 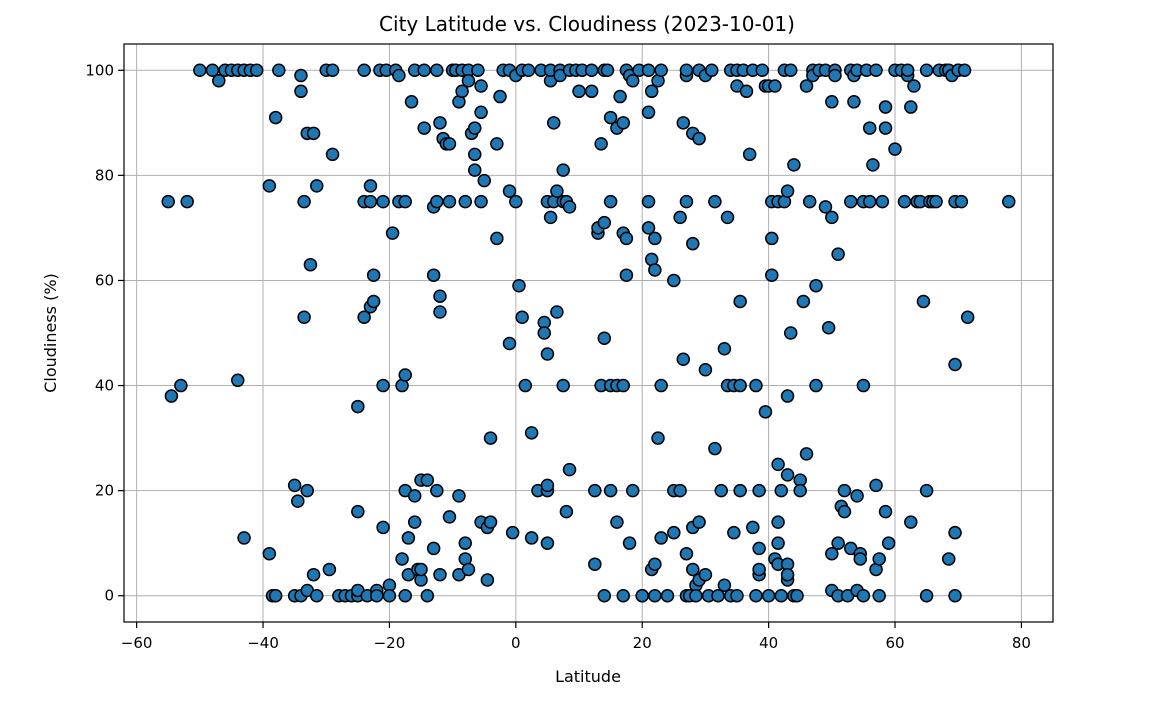 What do you see at coordinates (588, 676) in the screenshot?
I see `x-axis-label: Latitude` at bounding box center [588, 676].